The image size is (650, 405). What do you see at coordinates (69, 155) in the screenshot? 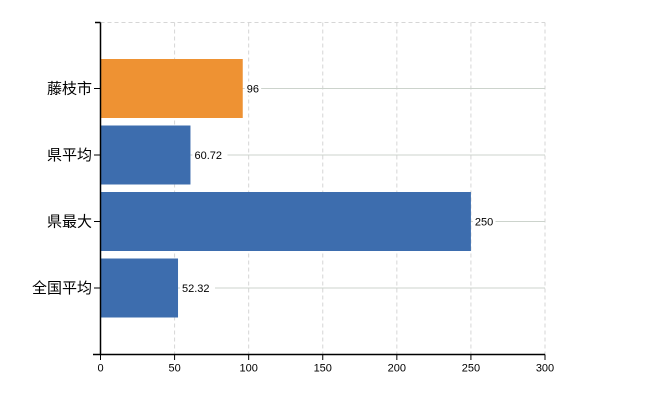
I see `category-label: 県平均` at bounding box center [69, 155].